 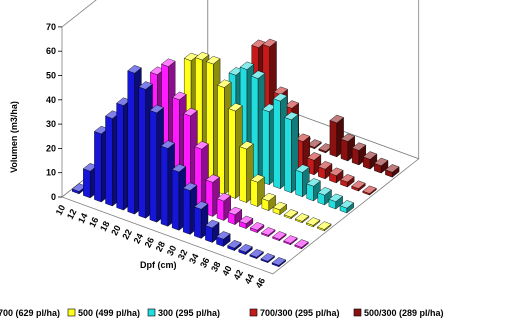 What do you see at coordinates (127, 235) in the screenshot?
I see `x-tick-label: 22` at bounding box center [127, 235].